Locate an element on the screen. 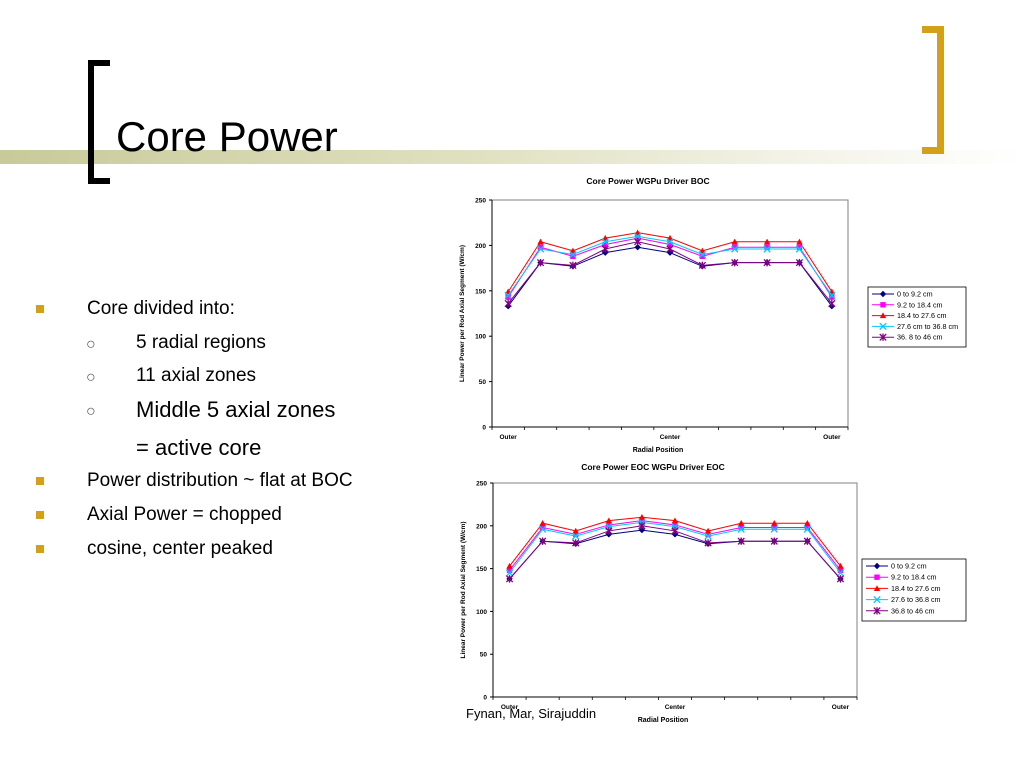 This screenshot has width=1024, height=768. y-tick-label: 50 is located at coordinates (483, 382).